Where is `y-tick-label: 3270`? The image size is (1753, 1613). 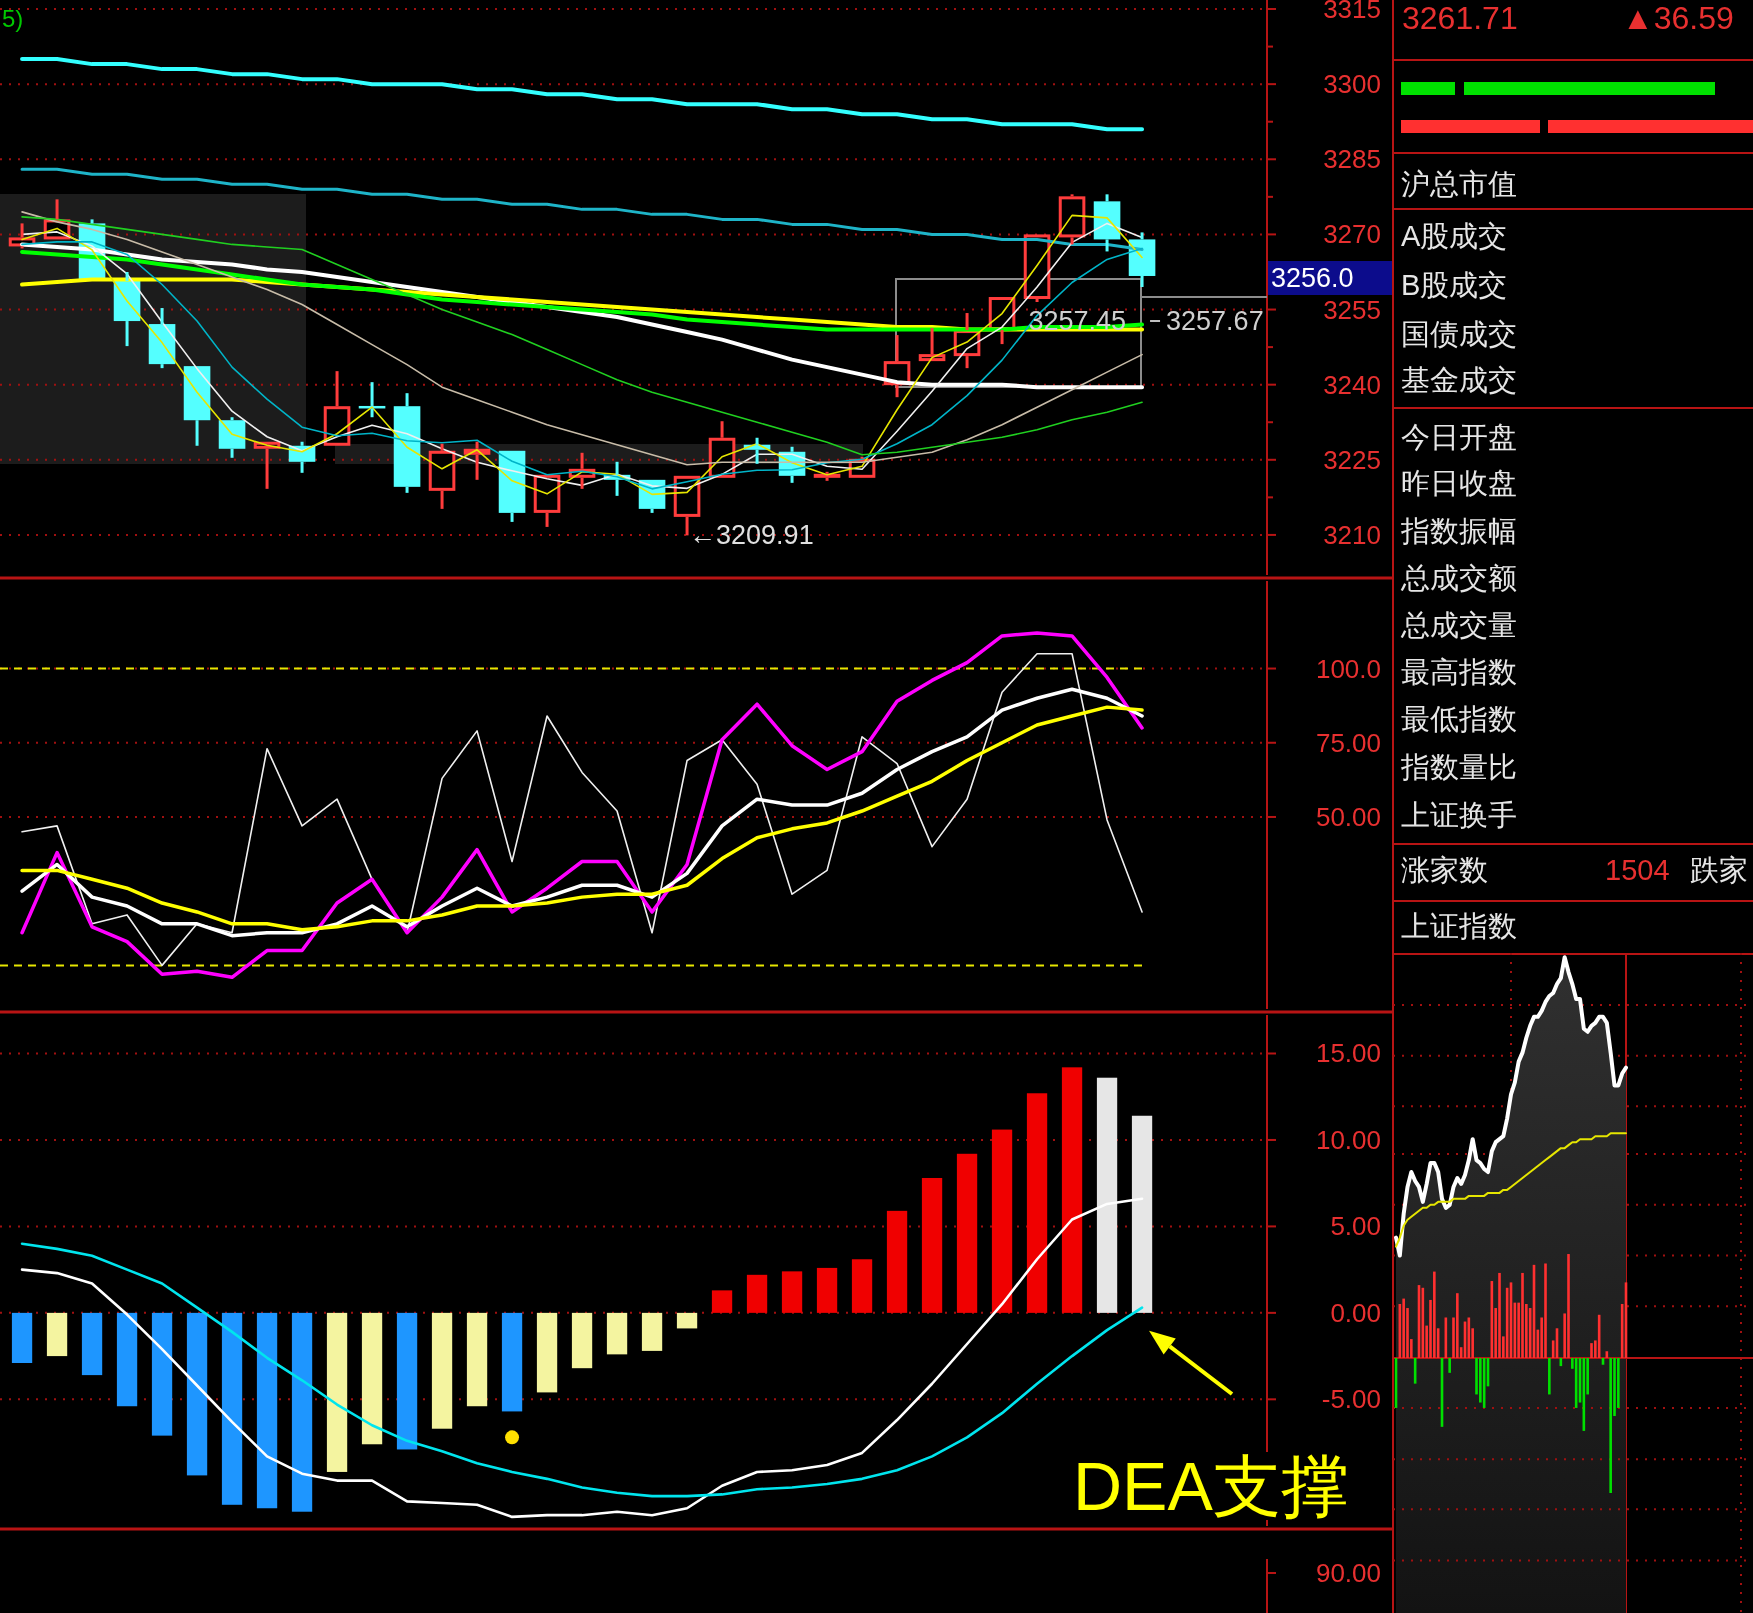 y-tick-label: 3270 is located at coordinates (1352, 234).